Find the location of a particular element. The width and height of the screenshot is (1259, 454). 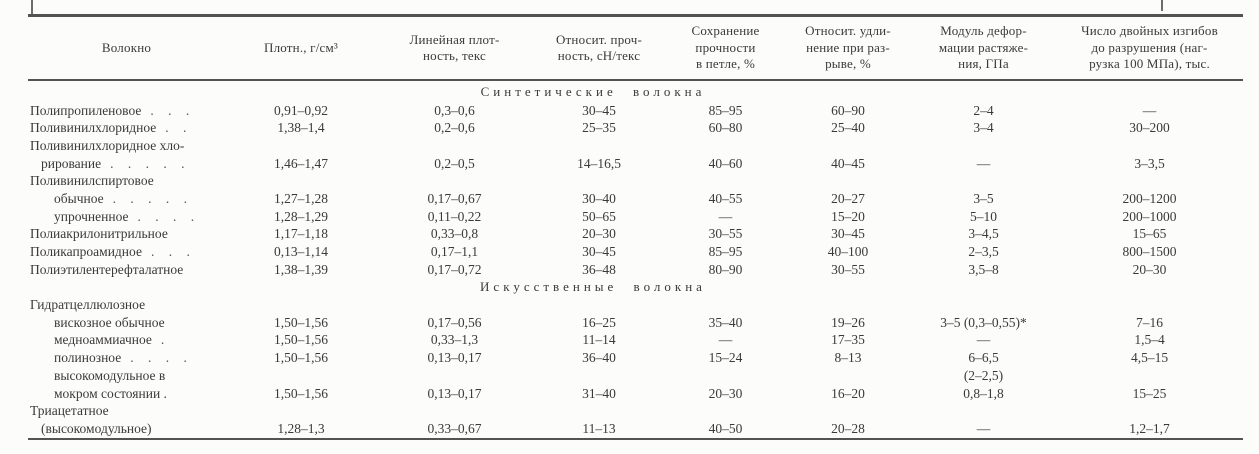

fiber-name-label: упрочненное is located at coordinates (91, 216).